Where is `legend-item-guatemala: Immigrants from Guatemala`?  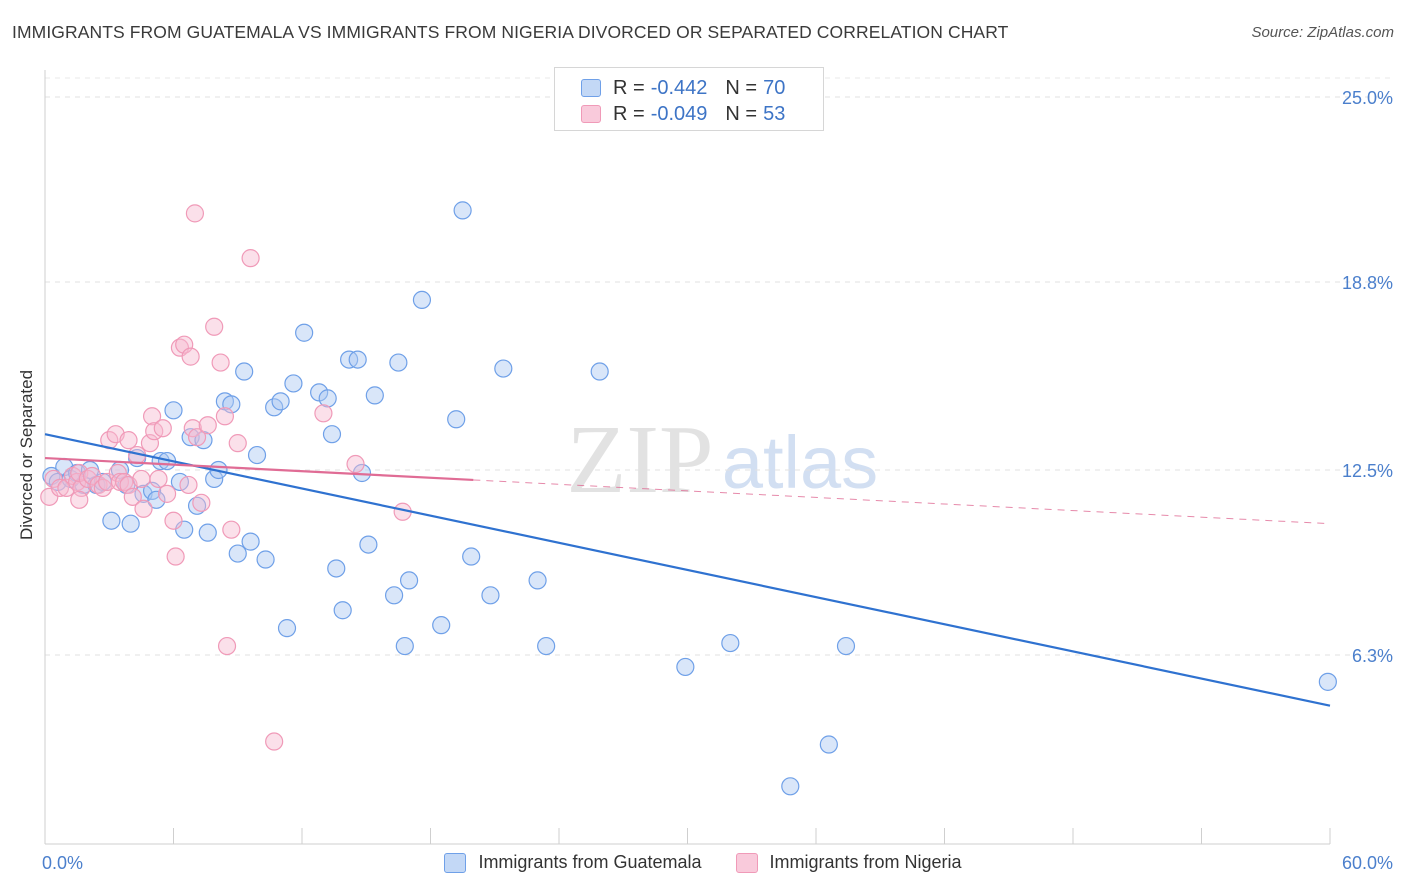 legend-item-guatemala: Immigrants from Guatemala is located at coordinates (573, 862).